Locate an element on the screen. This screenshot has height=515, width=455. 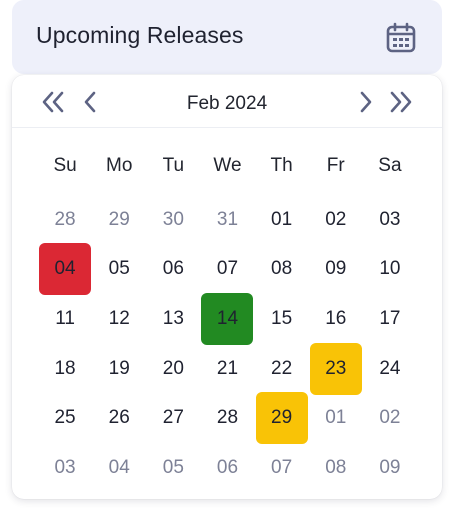
day-cell-highlighted: 04 is located at coordinates (65, 269).